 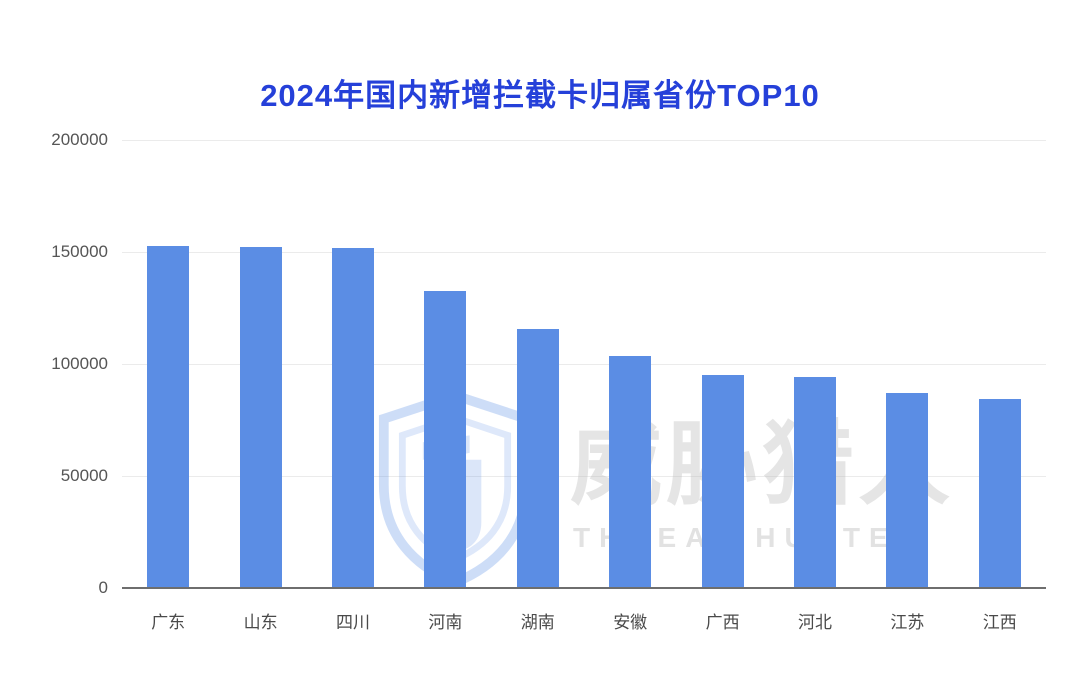 I want to click on bar-广西, so click(x=722, y=481).